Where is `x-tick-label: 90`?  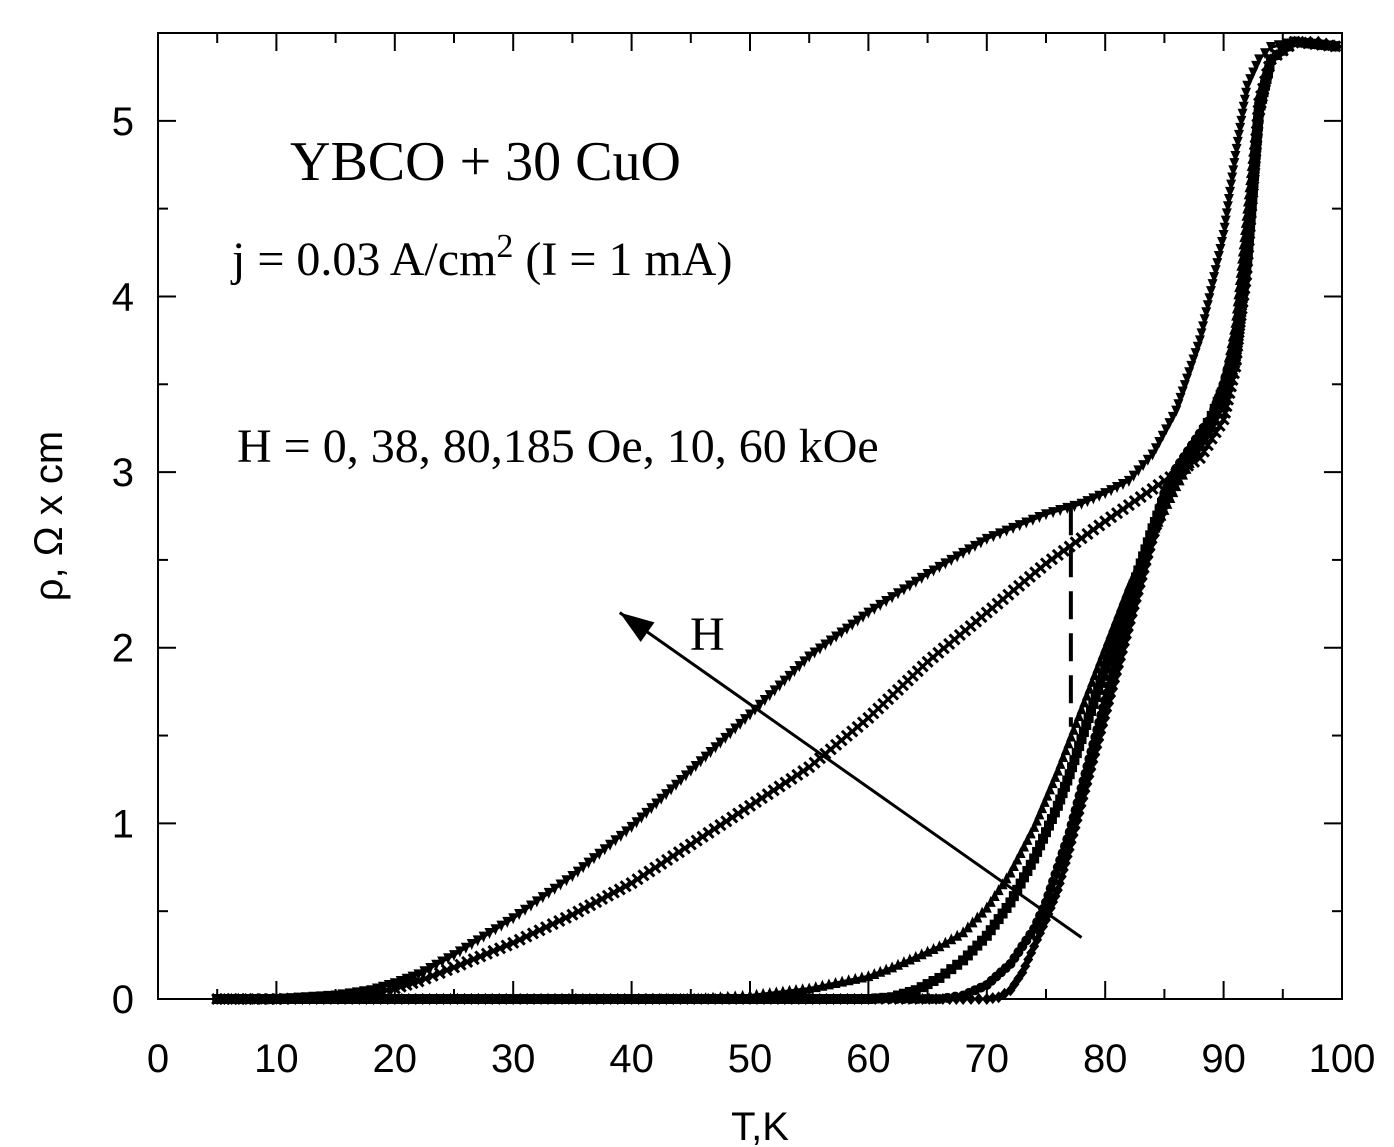
x-tick-label: 90 is located at coordinates (1223, 1059).